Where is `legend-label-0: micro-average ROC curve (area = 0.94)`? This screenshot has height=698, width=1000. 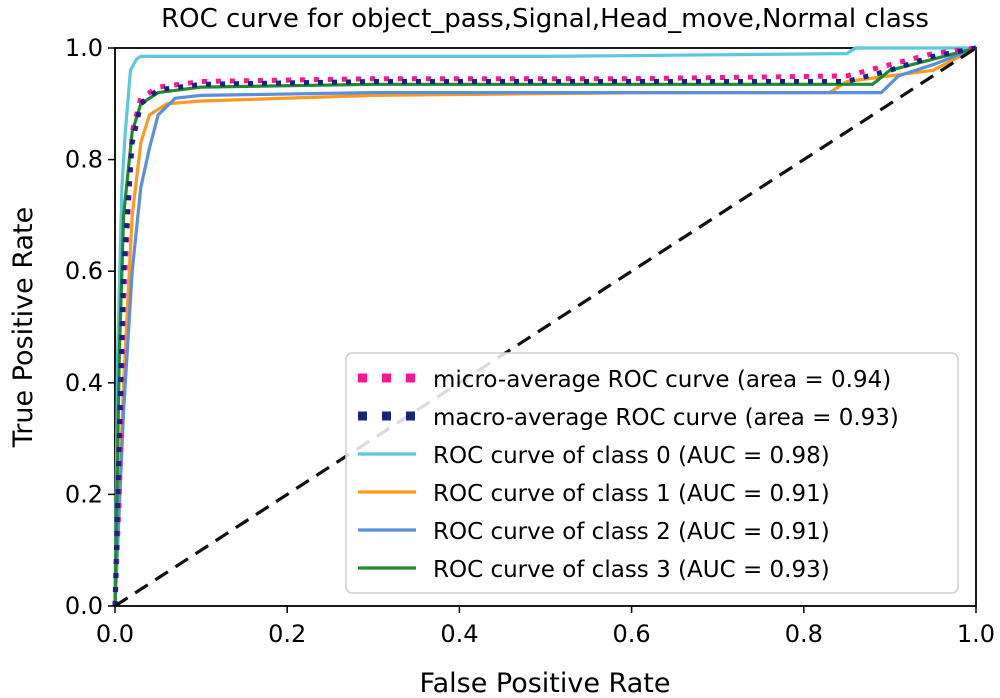 legend-label-0: micro-average ROC curve (area = 0.94) is located at coordinates (662, 380).